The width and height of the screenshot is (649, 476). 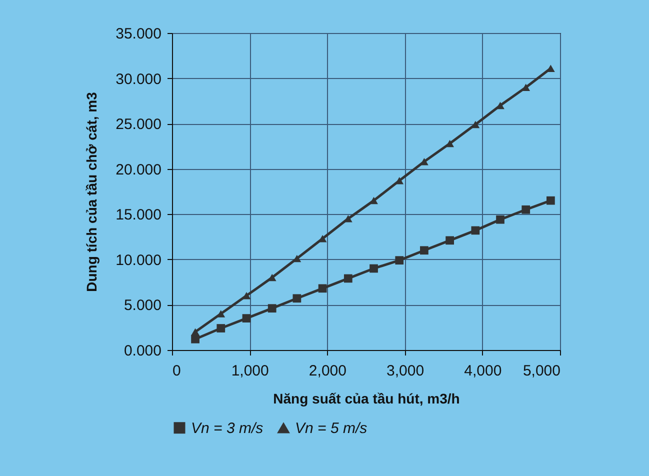 I want to click on legend-label: Vn = 5 m/s, so click(x=331, y=429).